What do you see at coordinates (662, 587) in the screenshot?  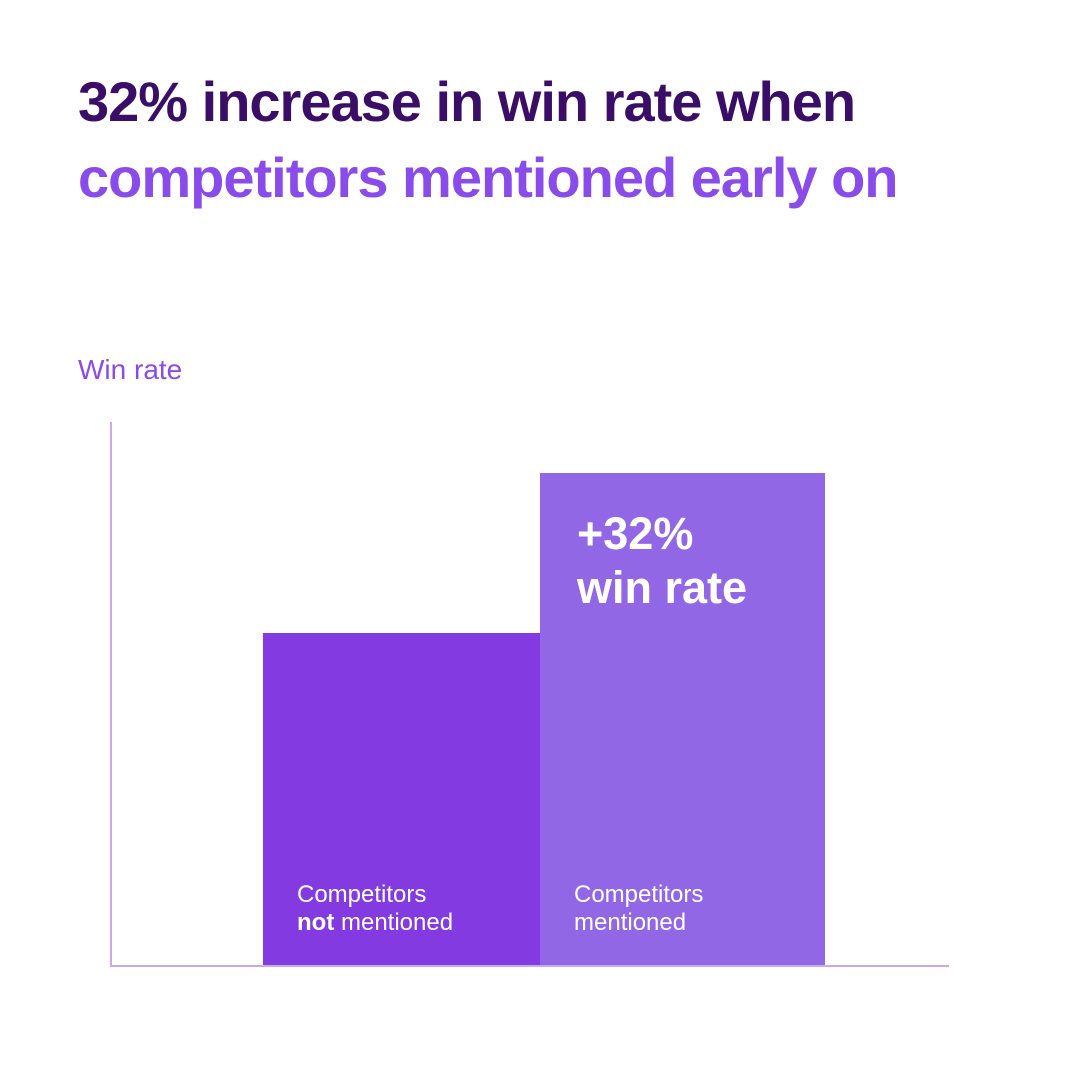 I see `annotation-line-2: win rate` at bounding box center [662, 587].